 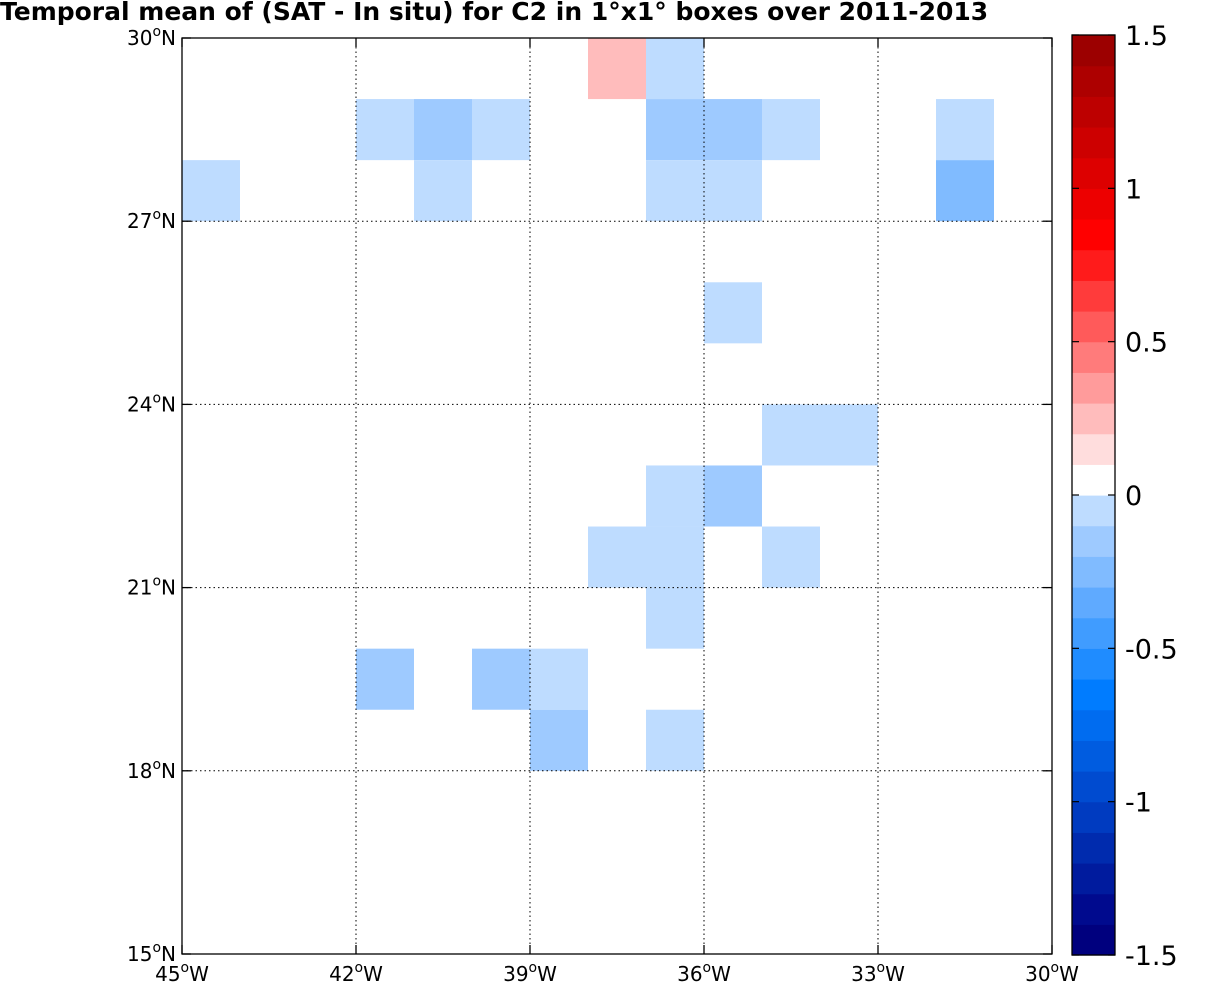 I want to click on colorbar-tick-label: 0, so click(x=1133, y=496).